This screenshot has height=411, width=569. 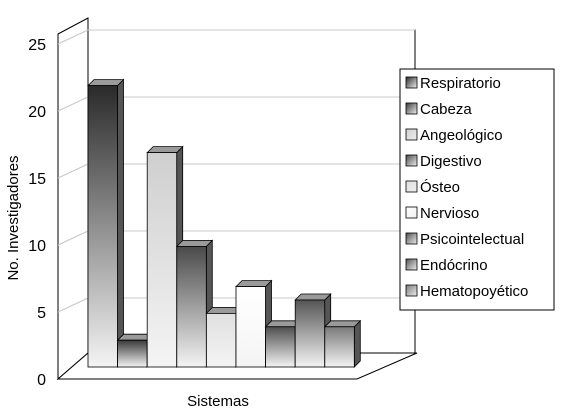 I want to click on y-tick-label: 20, so click(x=37, y=112).